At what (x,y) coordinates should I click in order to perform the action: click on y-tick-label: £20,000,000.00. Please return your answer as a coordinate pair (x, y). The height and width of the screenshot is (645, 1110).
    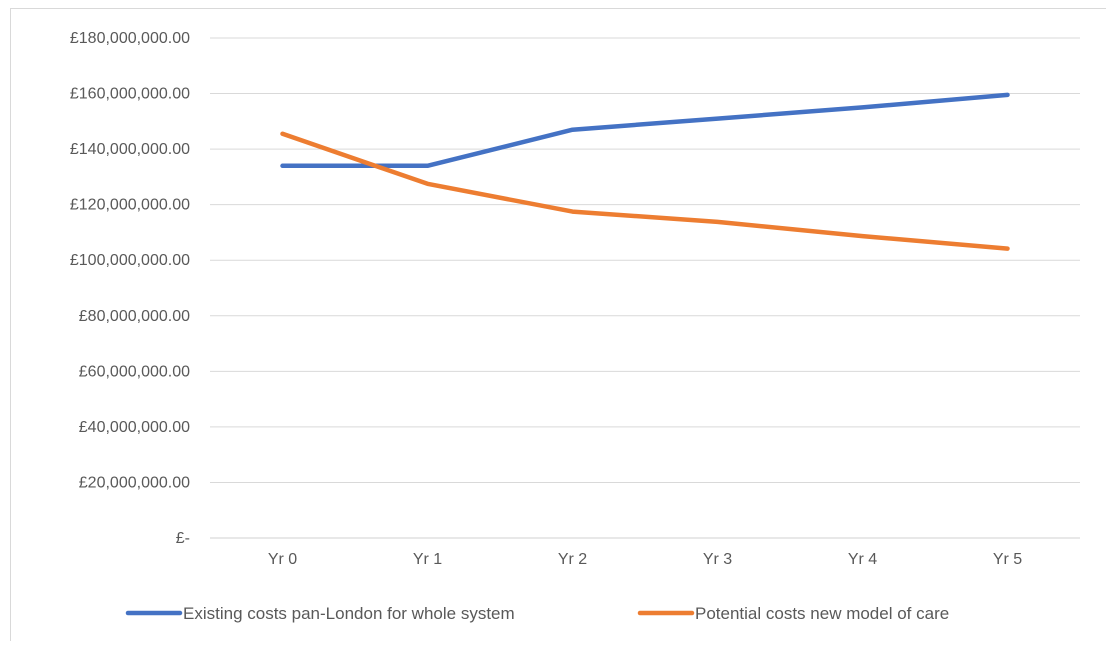
    Looking at the image, I should click on (134, 482).